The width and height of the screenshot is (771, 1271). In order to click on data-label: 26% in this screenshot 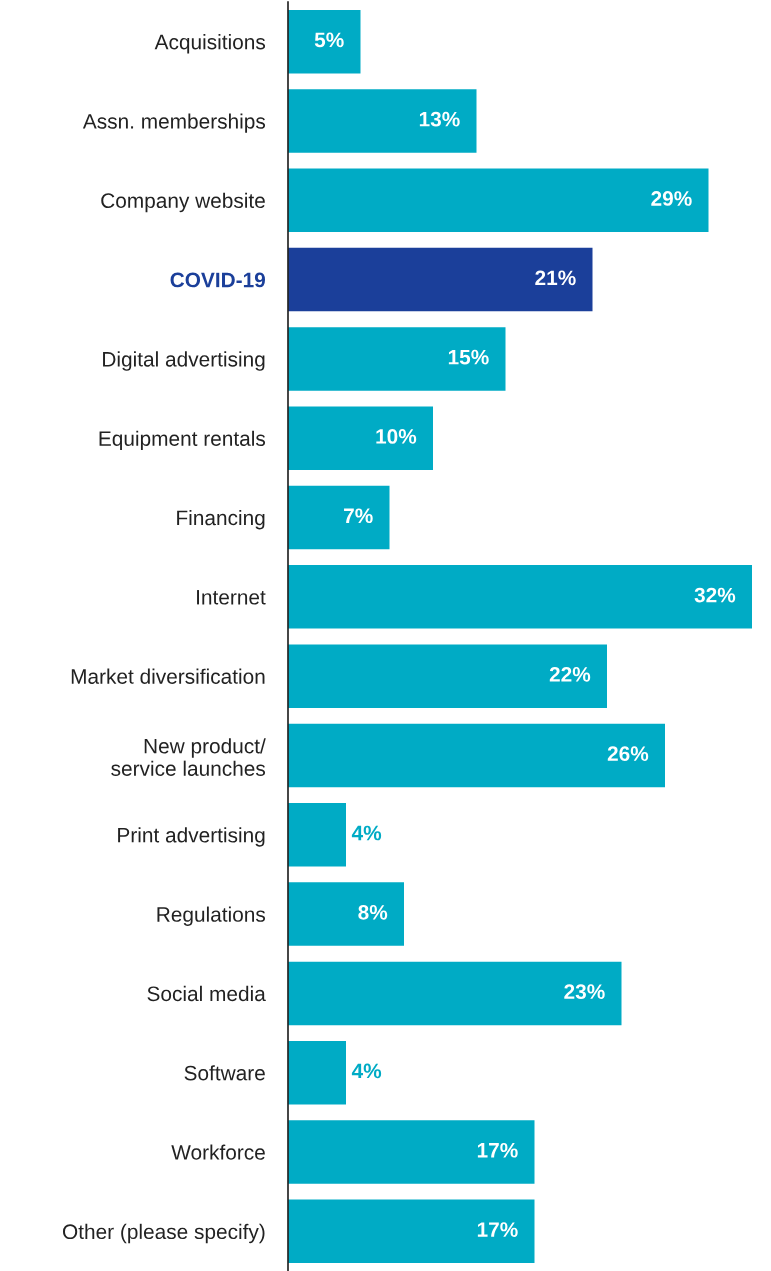, I will do `click(628, 754)`.